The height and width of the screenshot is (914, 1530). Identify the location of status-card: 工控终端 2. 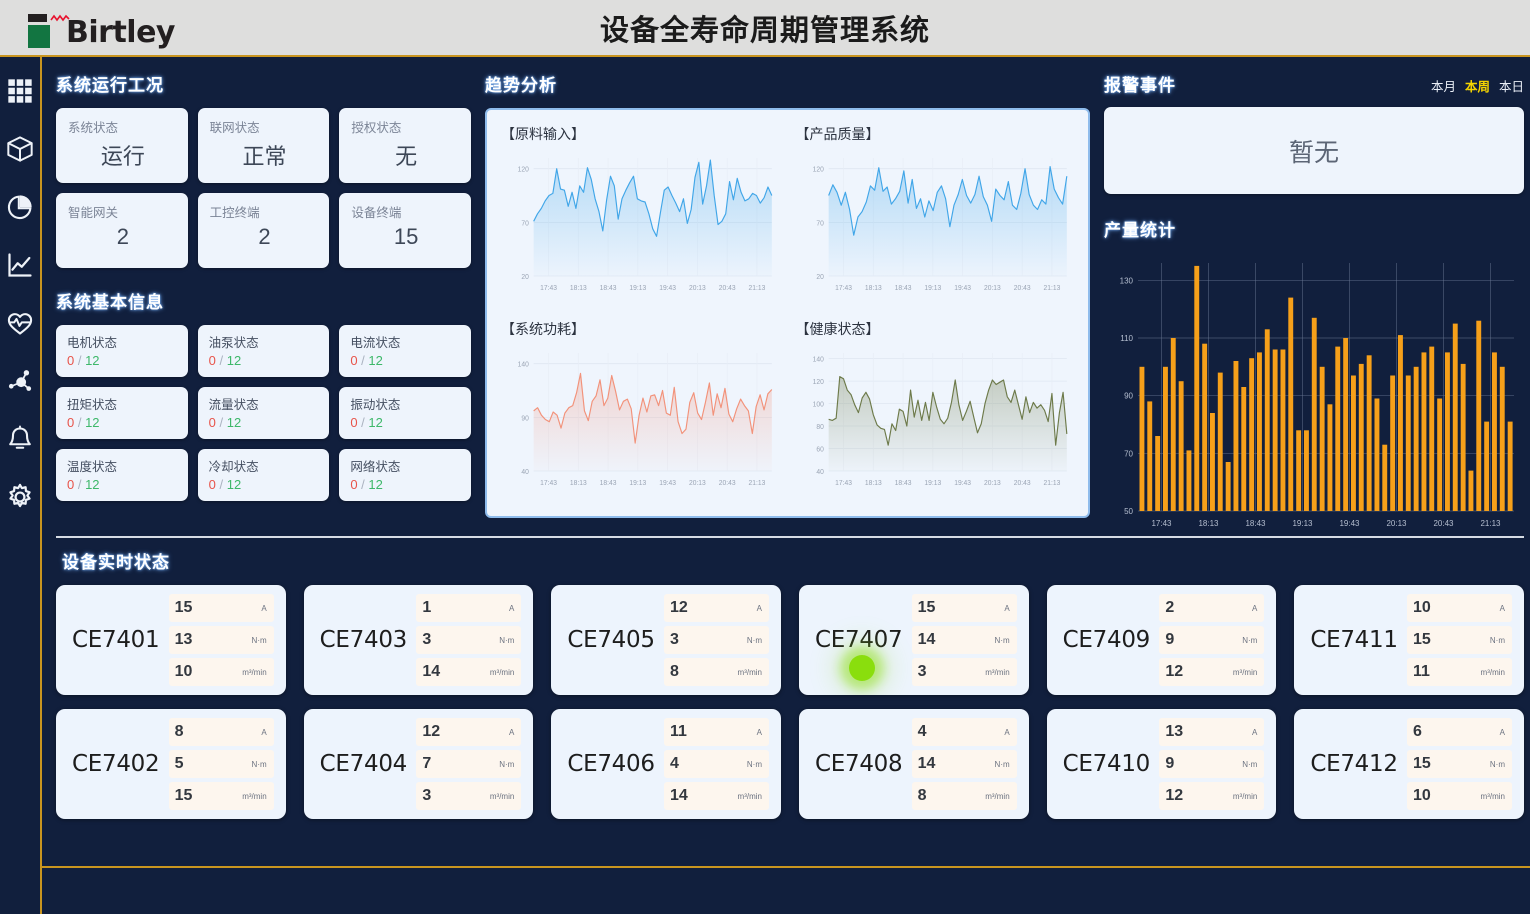
(263, 230).